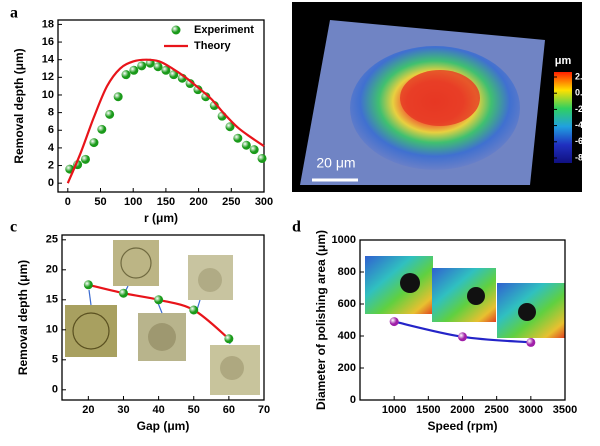  What do you see at coordinates (68, 202) in the screenshot?
I see `x-tick-label: 0` at bounding box center [68, 202].